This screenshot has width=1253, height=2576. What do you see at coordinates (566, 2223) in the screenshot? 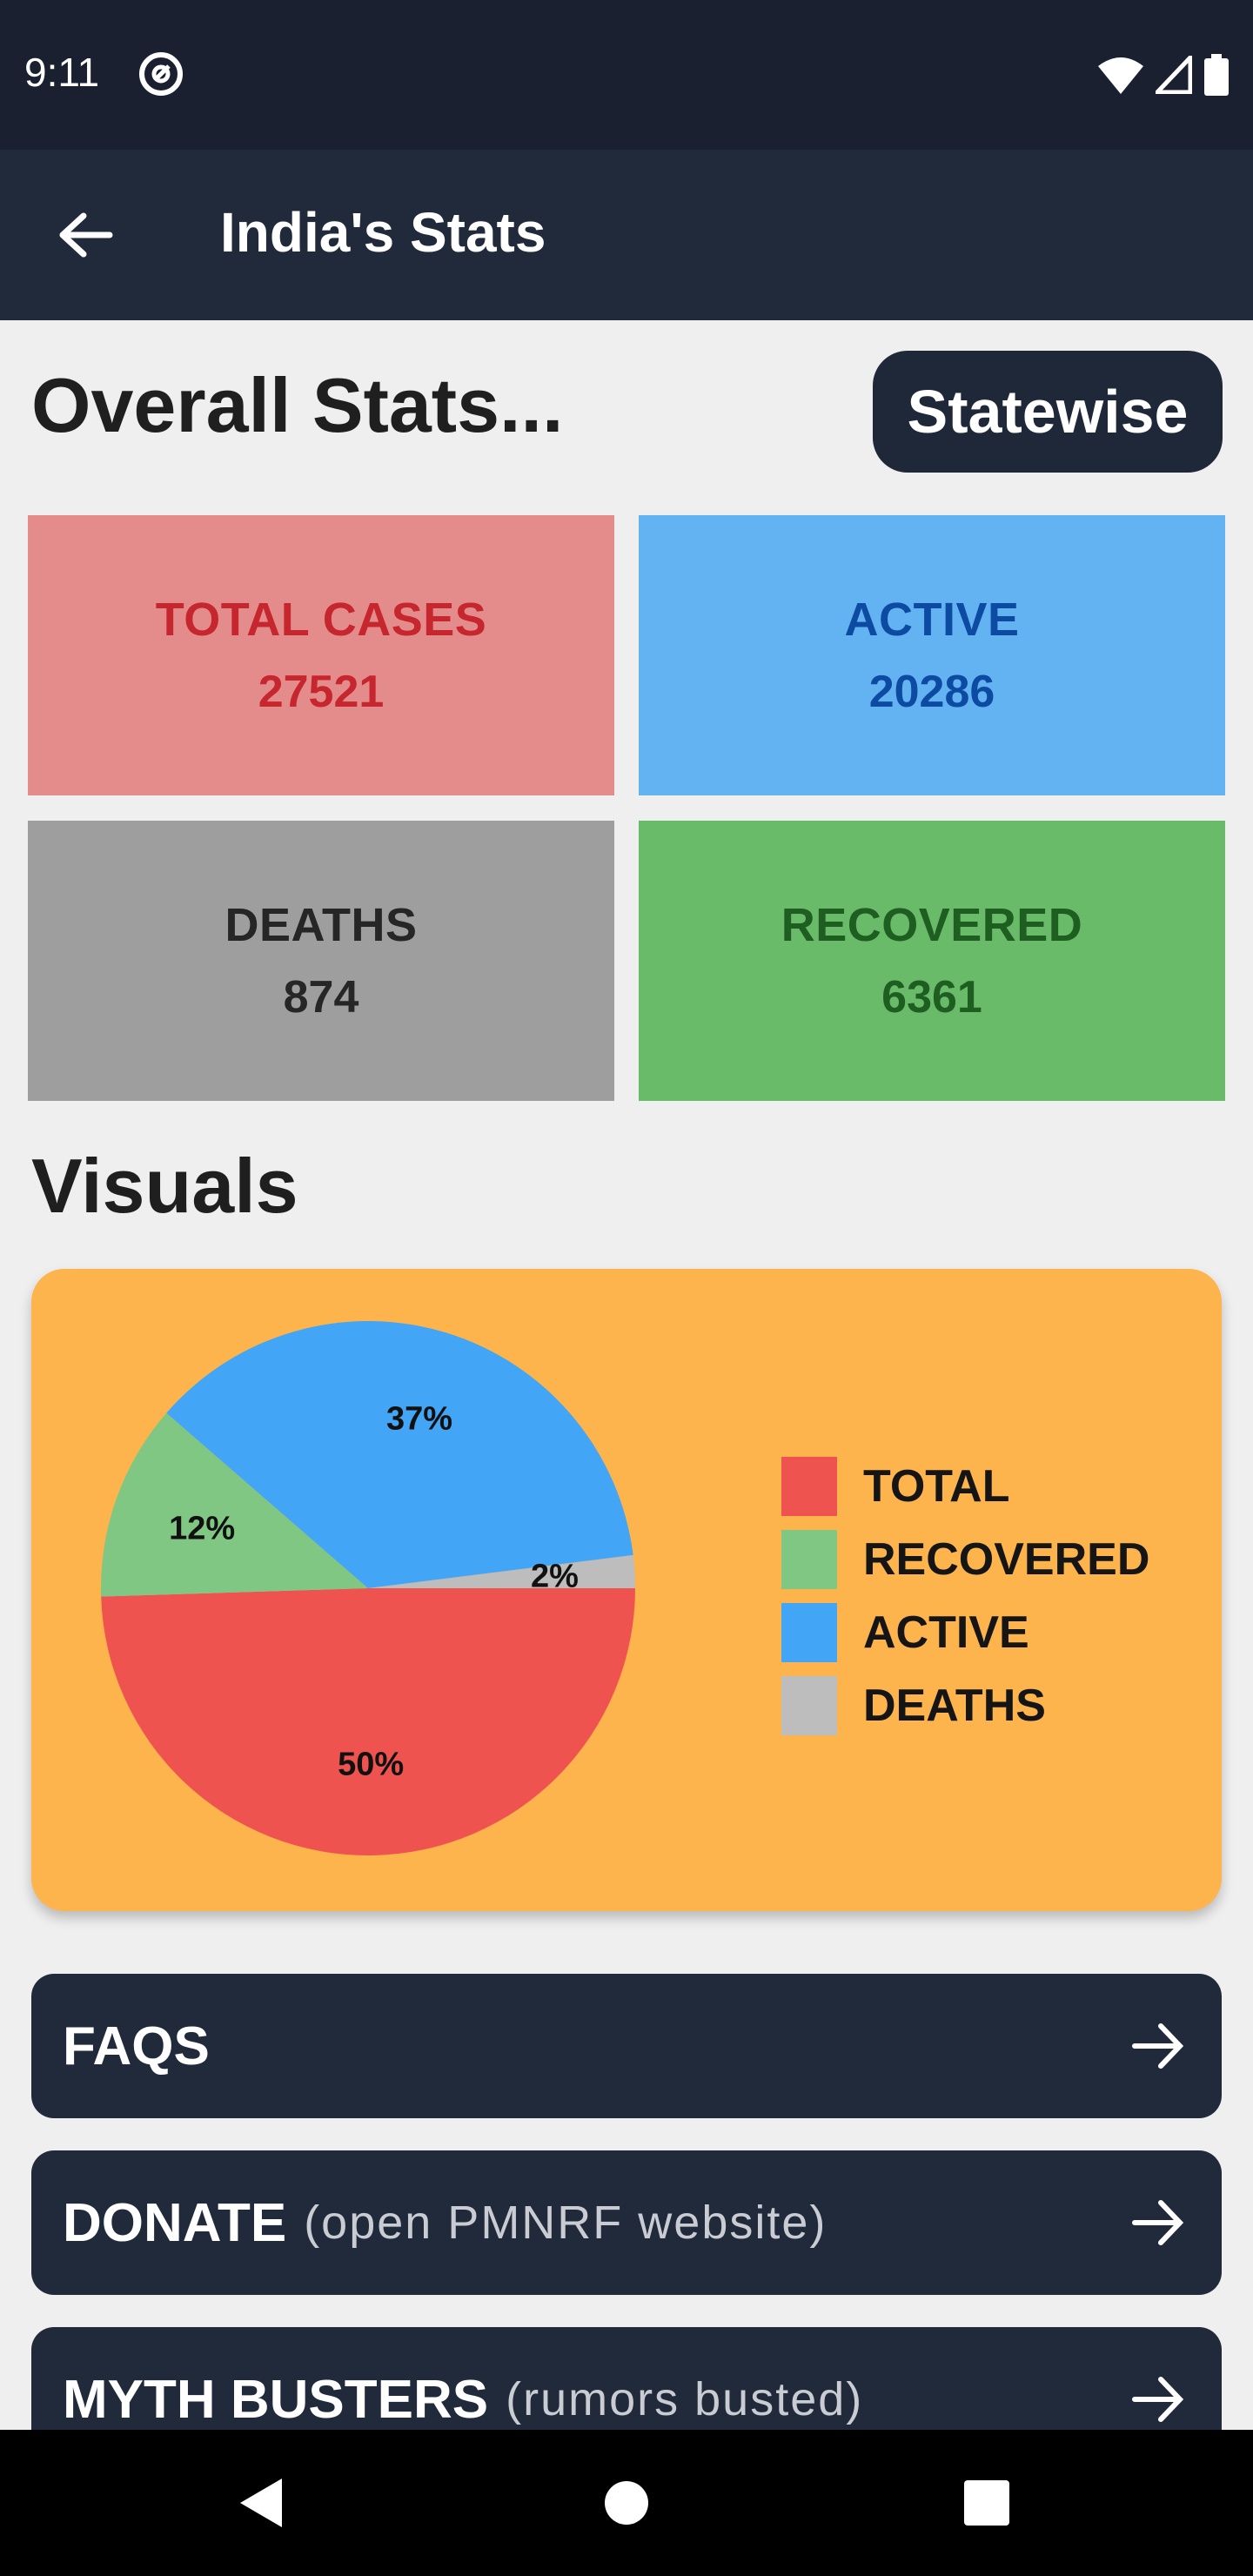
I see `donate-sublabel: (open PMNRF website)` at bounding box center [566, 2223].